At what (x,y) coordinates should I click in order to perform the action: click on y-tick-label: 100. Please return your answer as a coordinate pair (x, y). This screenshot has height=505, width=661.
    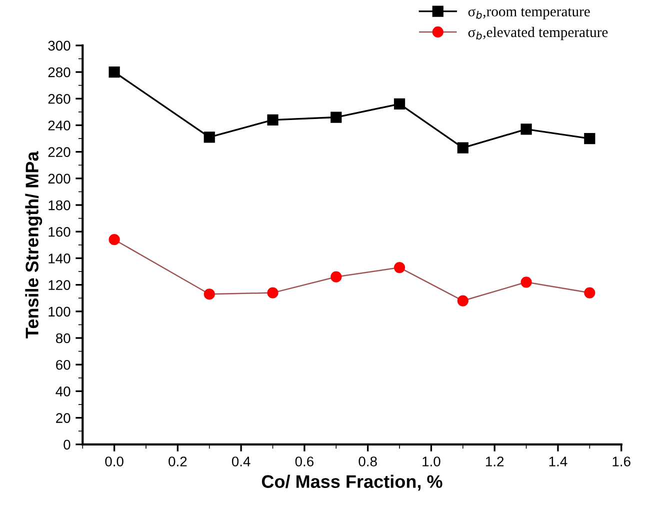
    Looking at the image, I should click on (59, 311).